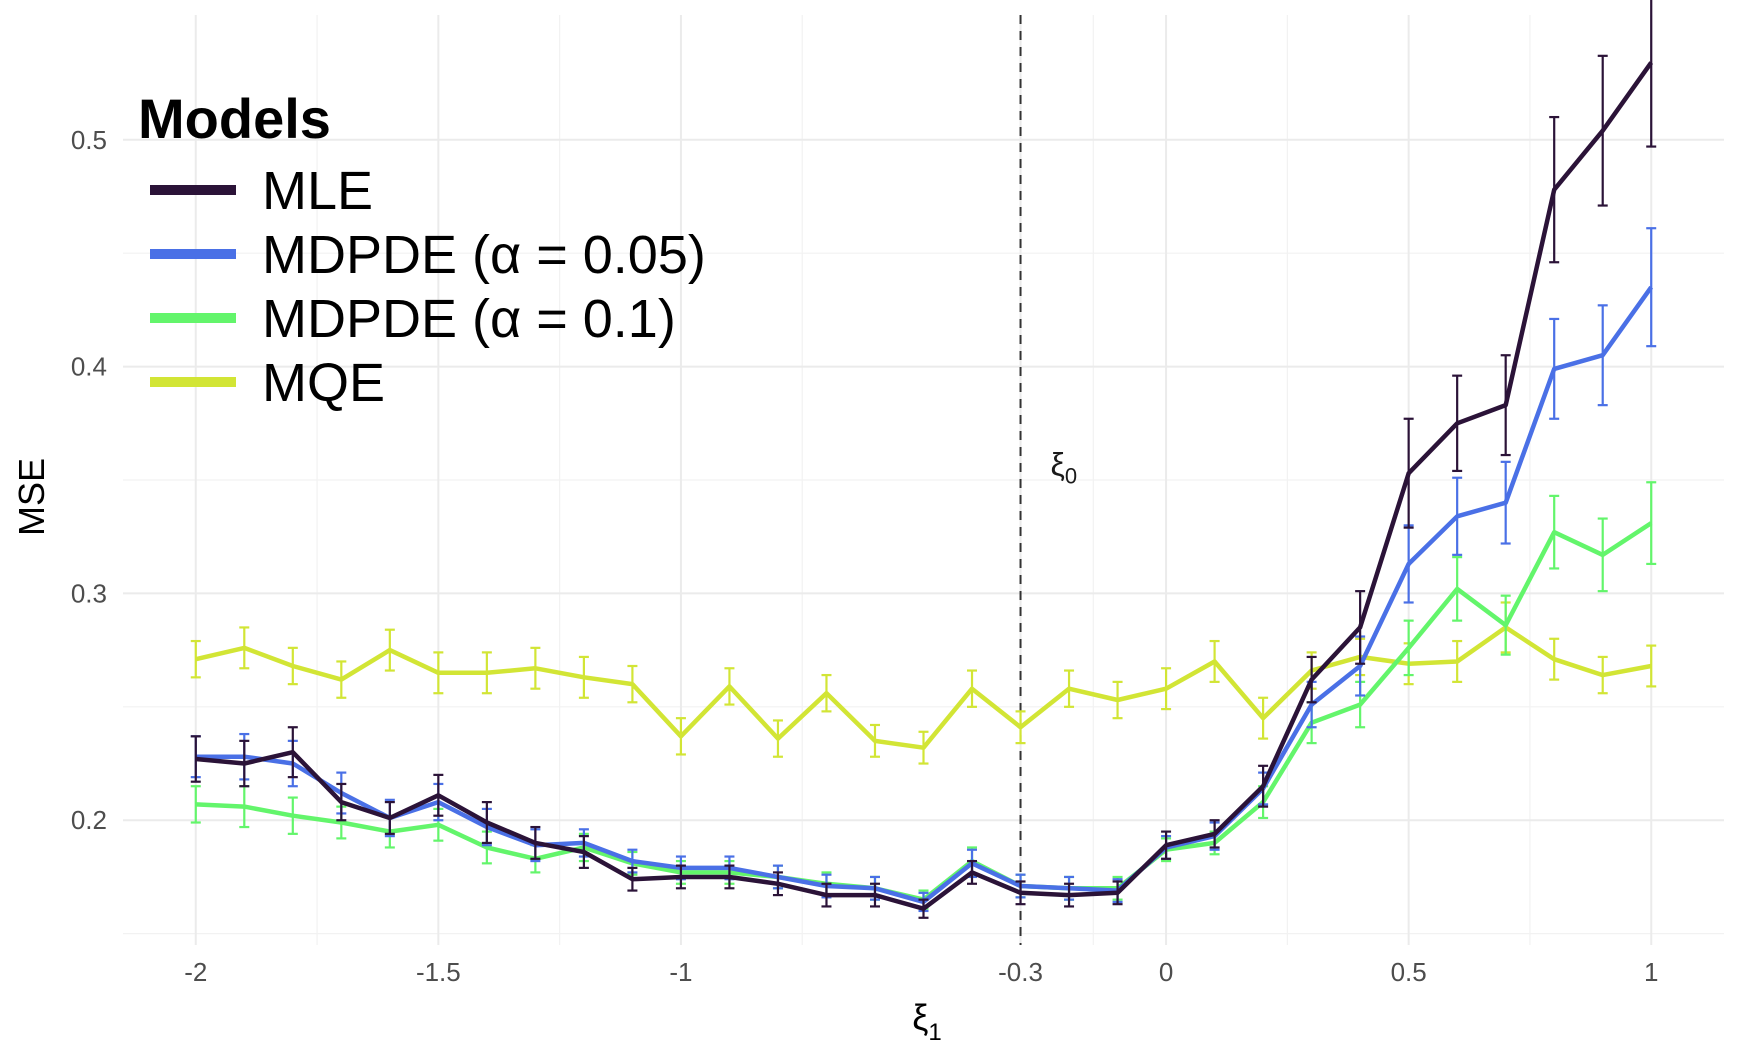  I want to click on legend-label: MQE, so click(323, 383).